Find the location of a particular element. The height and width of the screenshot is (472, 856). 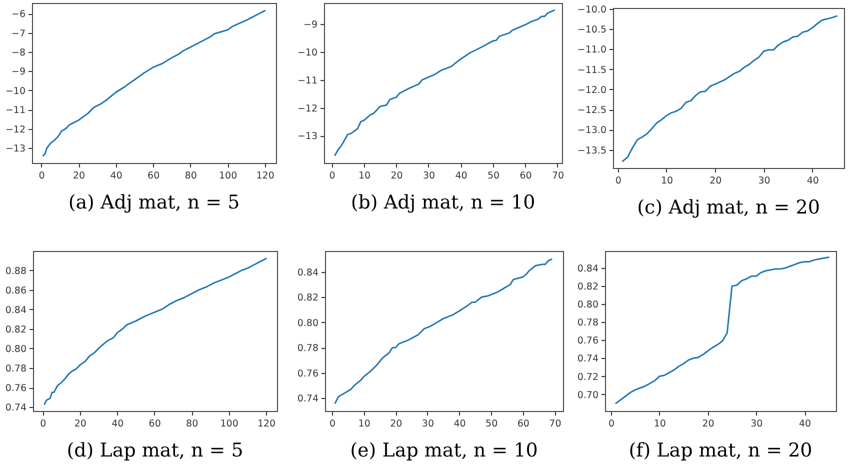

y-tick-label: −11.0 is located at coordinates (591, 50).